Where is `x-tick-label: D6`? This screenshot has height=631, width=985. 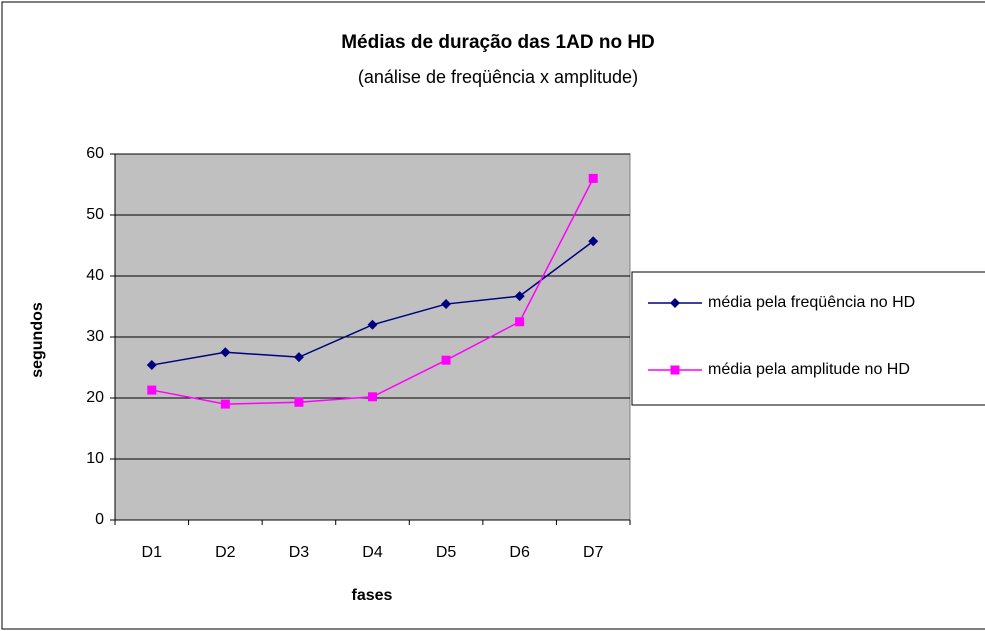 x-tick-label: D6 is located at coordinates (519, 552).